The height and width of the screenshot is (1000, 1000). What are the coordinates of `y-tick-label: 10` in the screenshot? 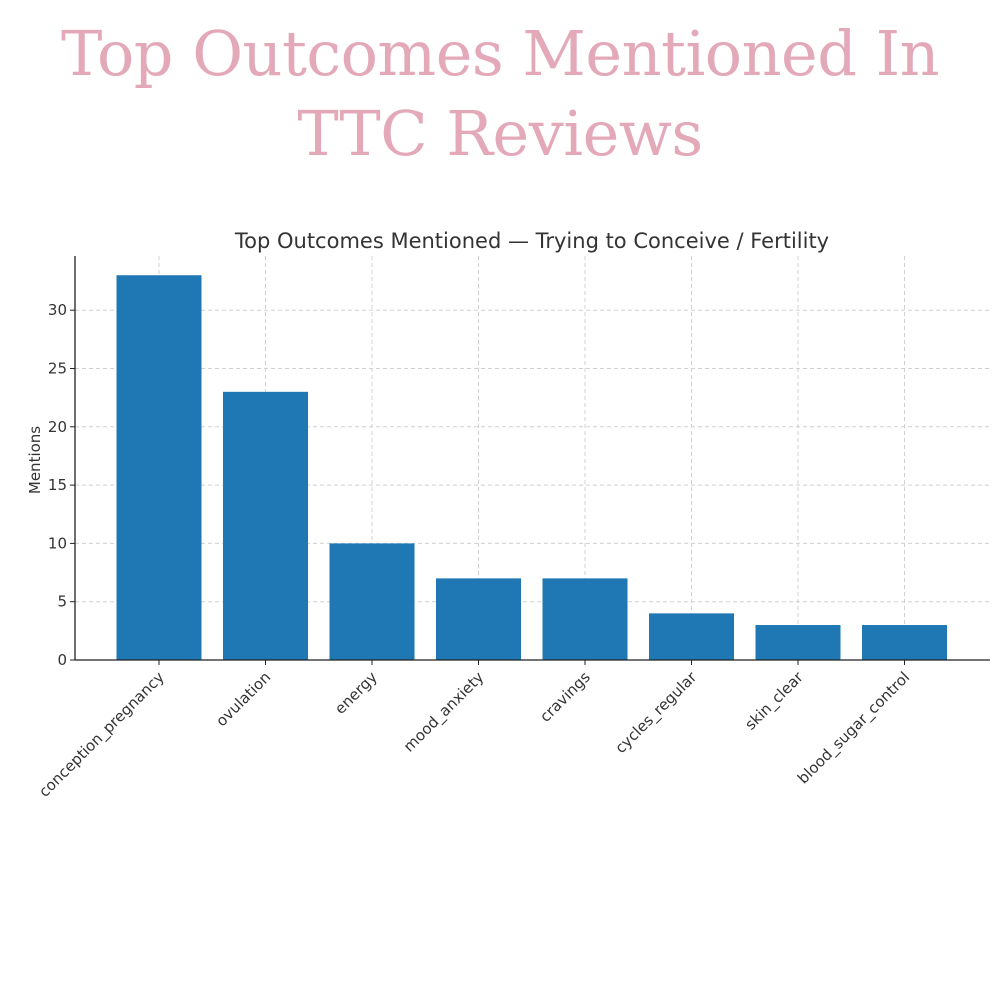 It's located at (57, 543).